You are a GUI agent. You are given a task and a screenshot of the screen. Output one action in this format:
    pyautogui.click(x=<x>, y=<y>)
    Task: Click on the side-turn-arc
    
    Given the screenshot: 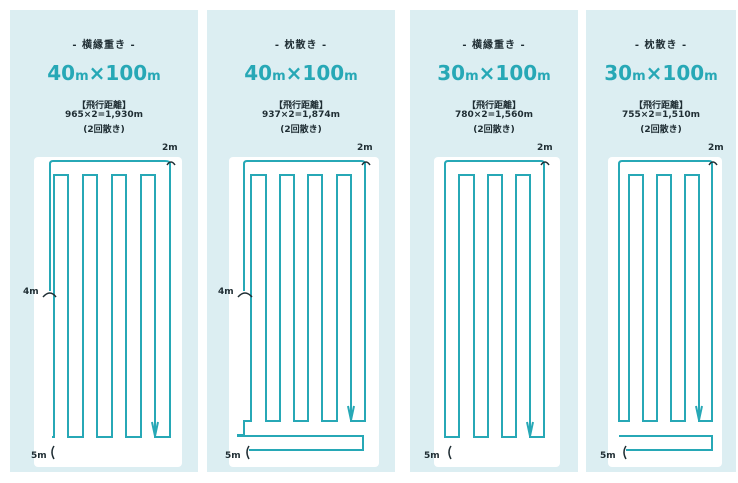 What is the action you would take?
    pyautogui.click(x=245, y=295)
    